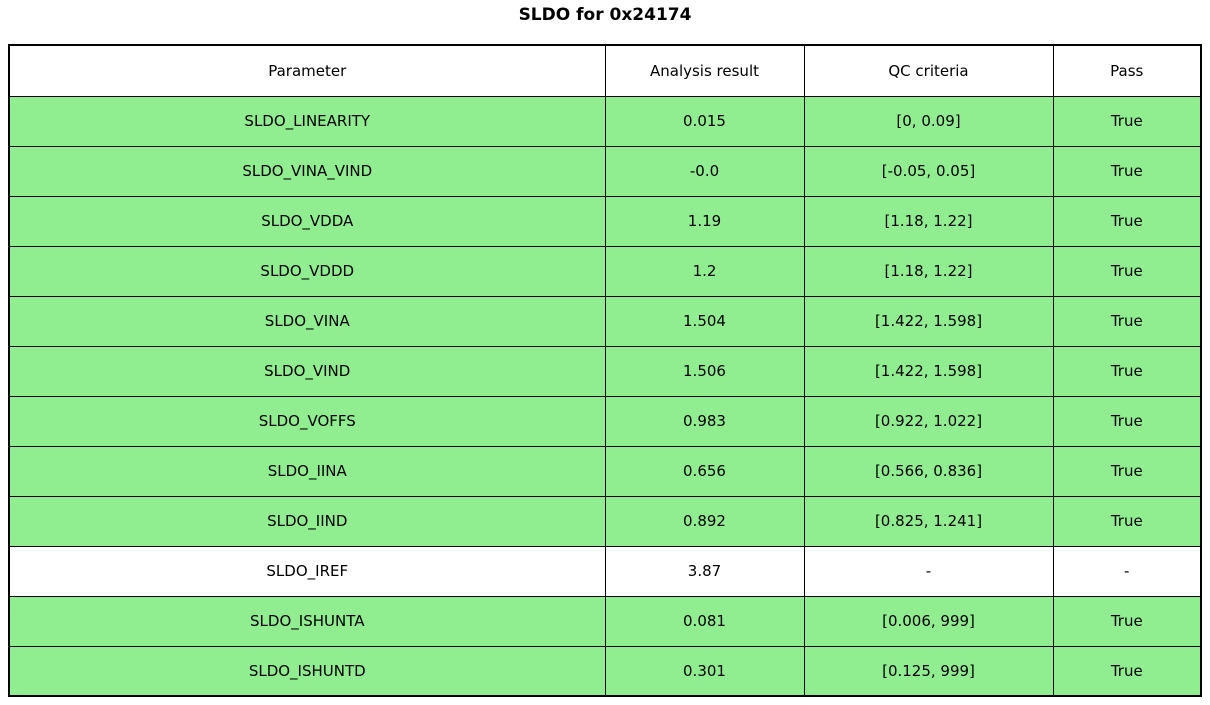 The width and height of the screenshot is (1210, 705). I want to click on cell-qc-criteria: [0.006, 999], so click(928, 621).